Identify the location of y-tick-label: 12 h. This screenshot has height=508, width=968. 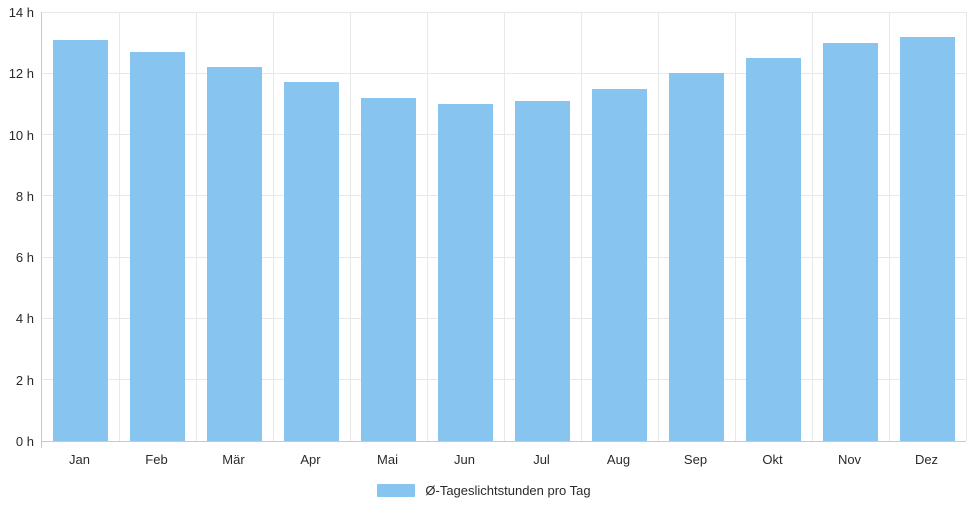
(21, 74).